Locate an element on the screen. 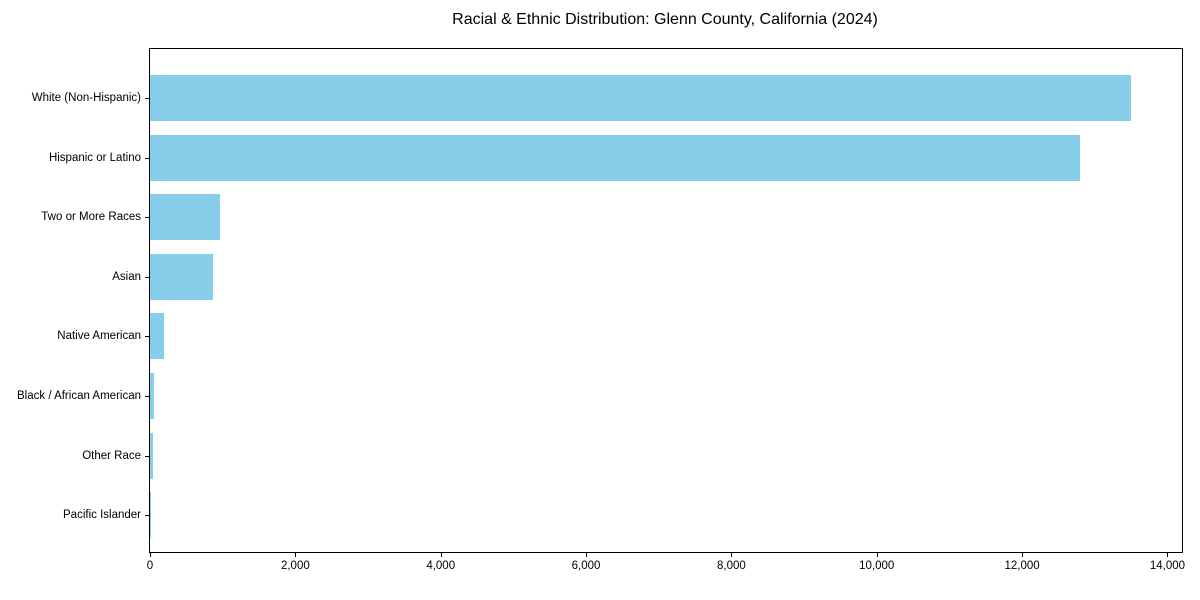 This screenshot has width=1200, height=600. x-tick-label: 2,000 is located at coordinates (295, 566).